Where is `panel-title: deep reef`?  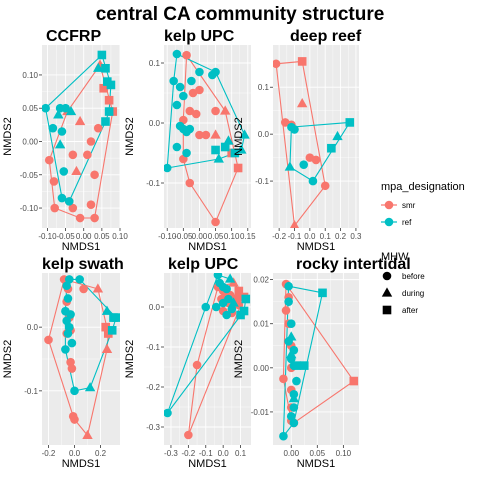 panel-title: deep reef is located at coordinates (326, 36).